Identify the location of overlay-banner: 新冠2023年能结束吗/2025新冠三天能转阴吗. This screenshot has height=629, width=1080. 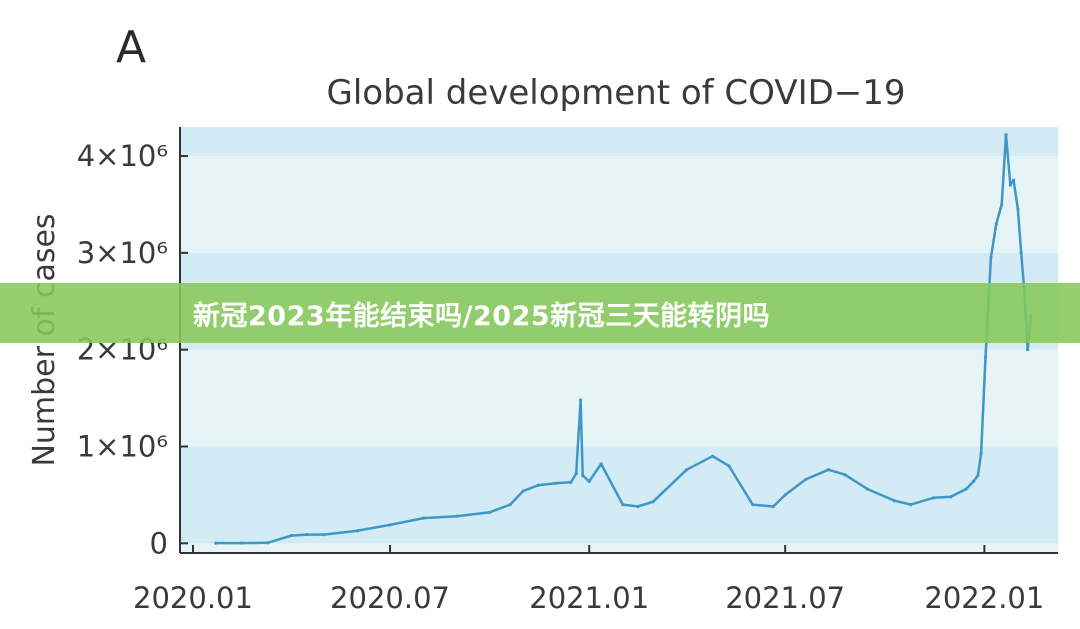
(540, 313).